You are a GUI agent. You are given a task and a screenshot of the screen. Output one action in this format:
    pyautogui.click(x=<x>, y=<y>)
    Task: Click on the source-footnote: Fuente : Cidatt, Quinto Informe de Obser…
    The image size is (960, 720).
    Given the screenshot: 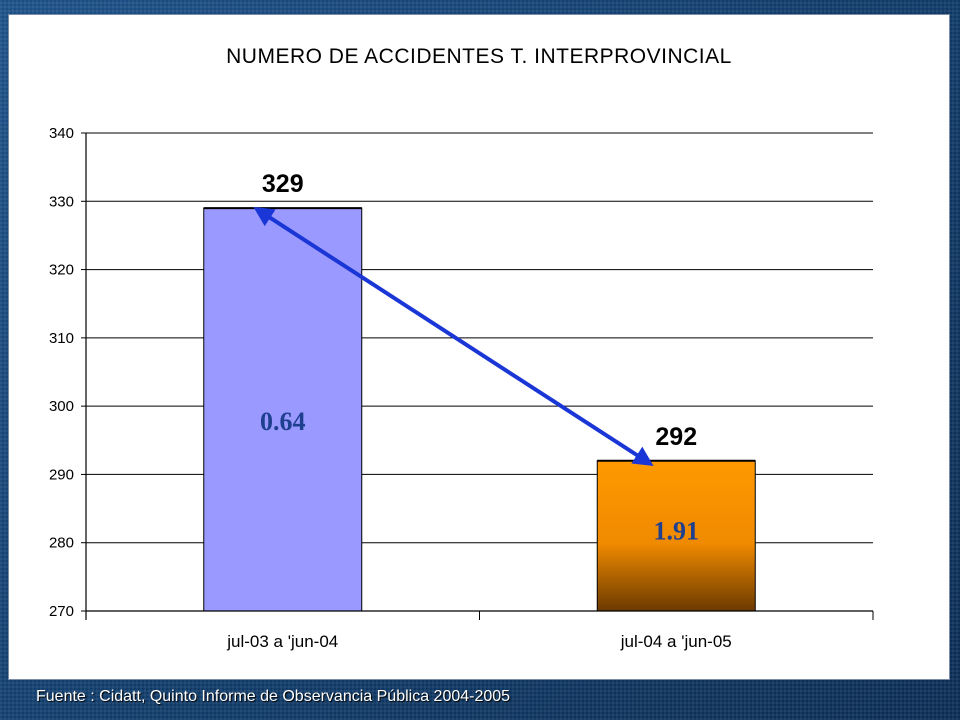 What is the action you would take?
    pyautogui.click(x=273, y=696)
    